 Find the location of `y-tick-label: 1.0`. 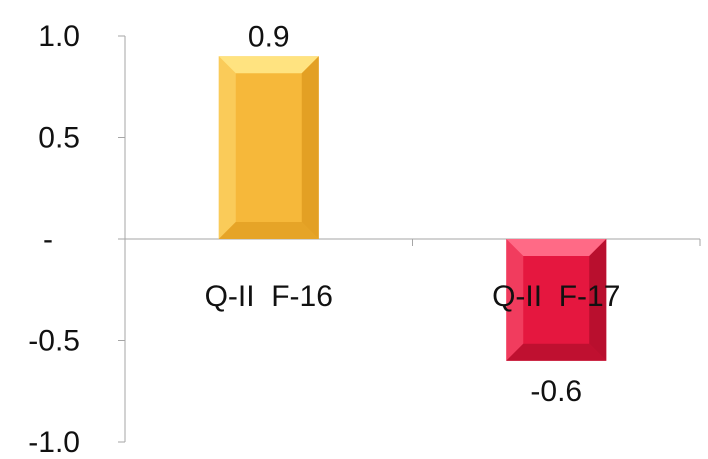

y-tick-label: 1.0 is located at coordinates (59, 36).